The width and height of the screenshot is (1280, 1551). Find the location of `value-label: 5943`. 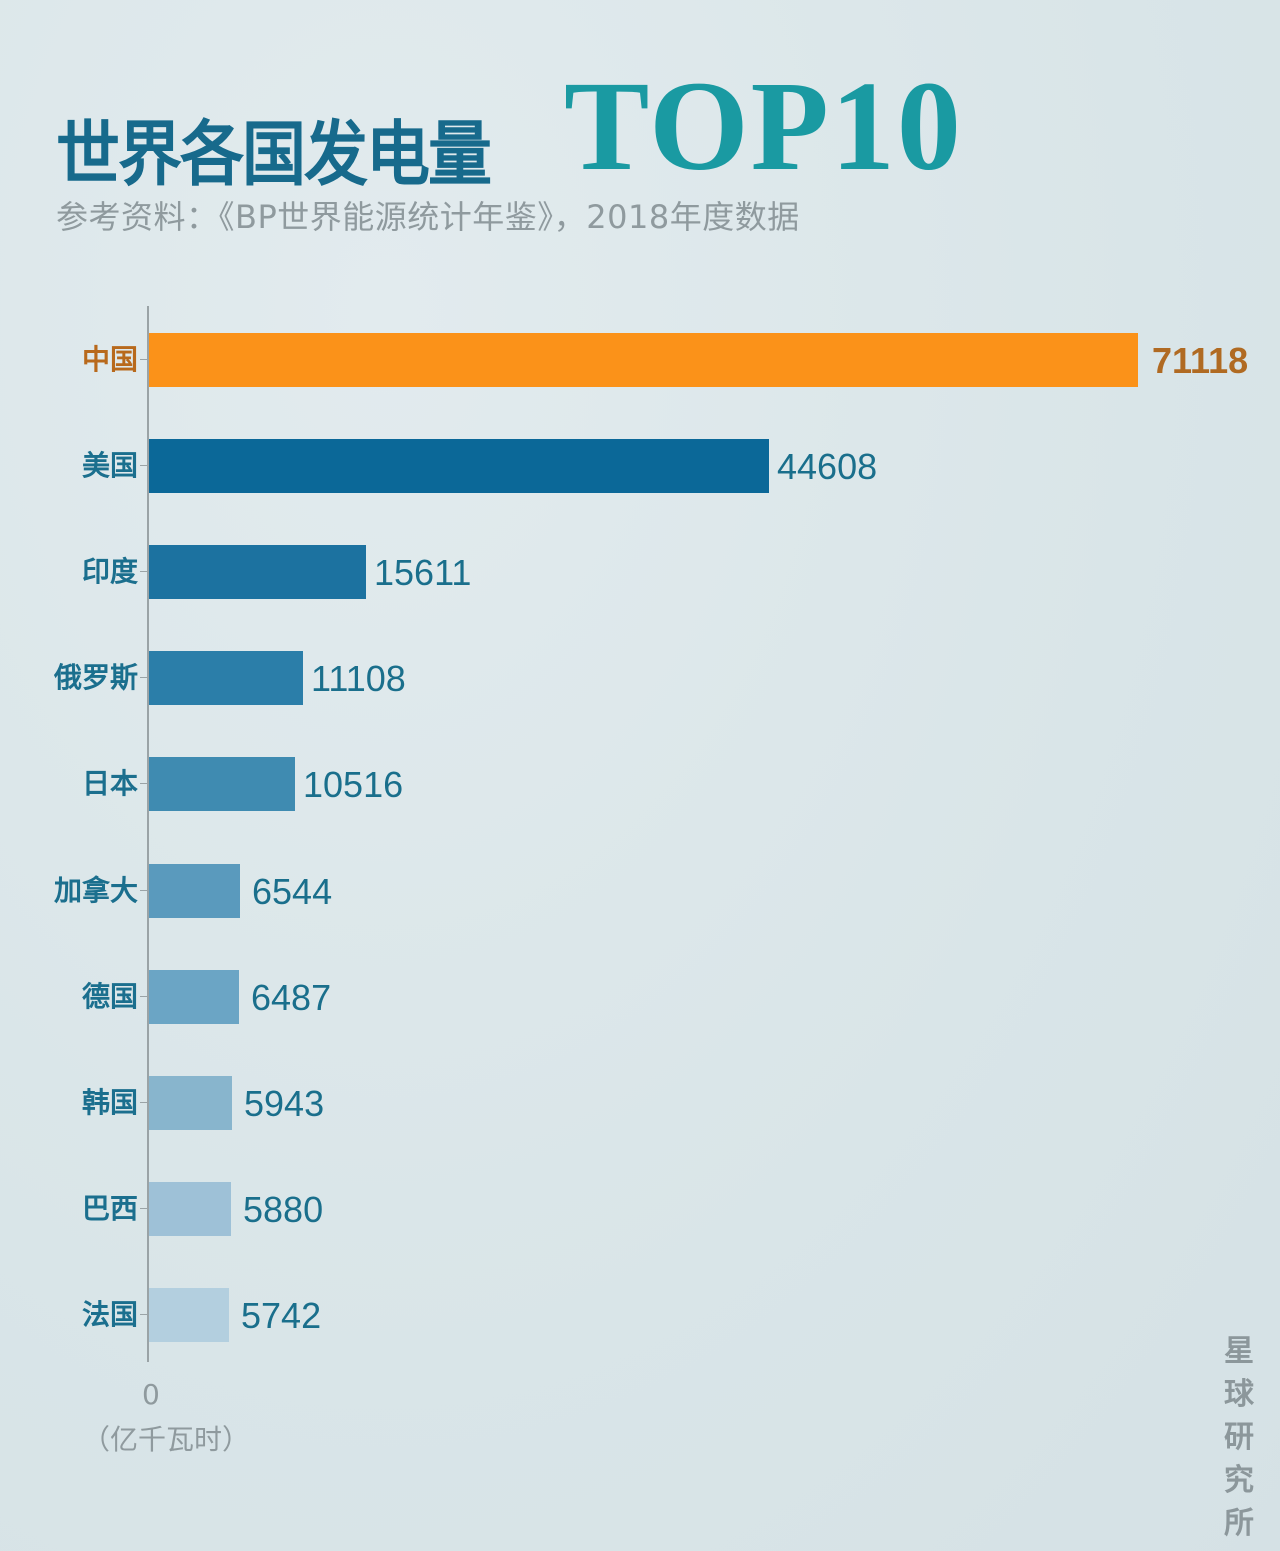

value-label: 5943 is located at coordinates (284, 1103).